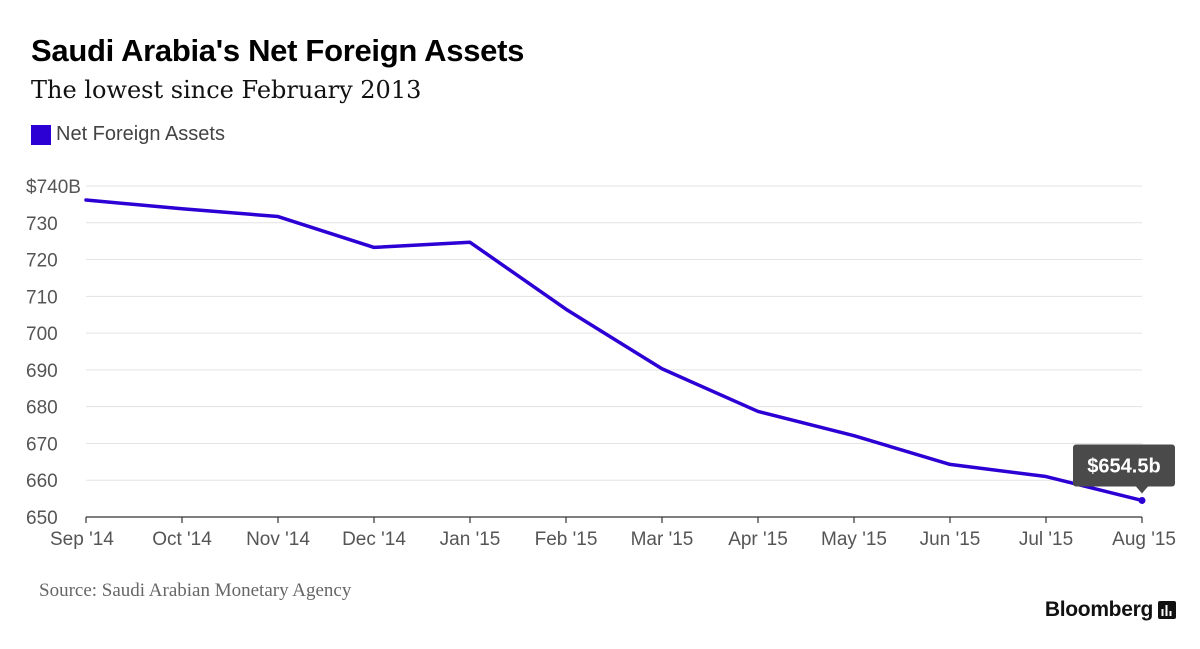 The width and height of the screenshot is (1200, 649). What do you see at coordinates (42, 481) in the screenshot?
I see `y-tick-label: 660` at bounding box center [42, 481].